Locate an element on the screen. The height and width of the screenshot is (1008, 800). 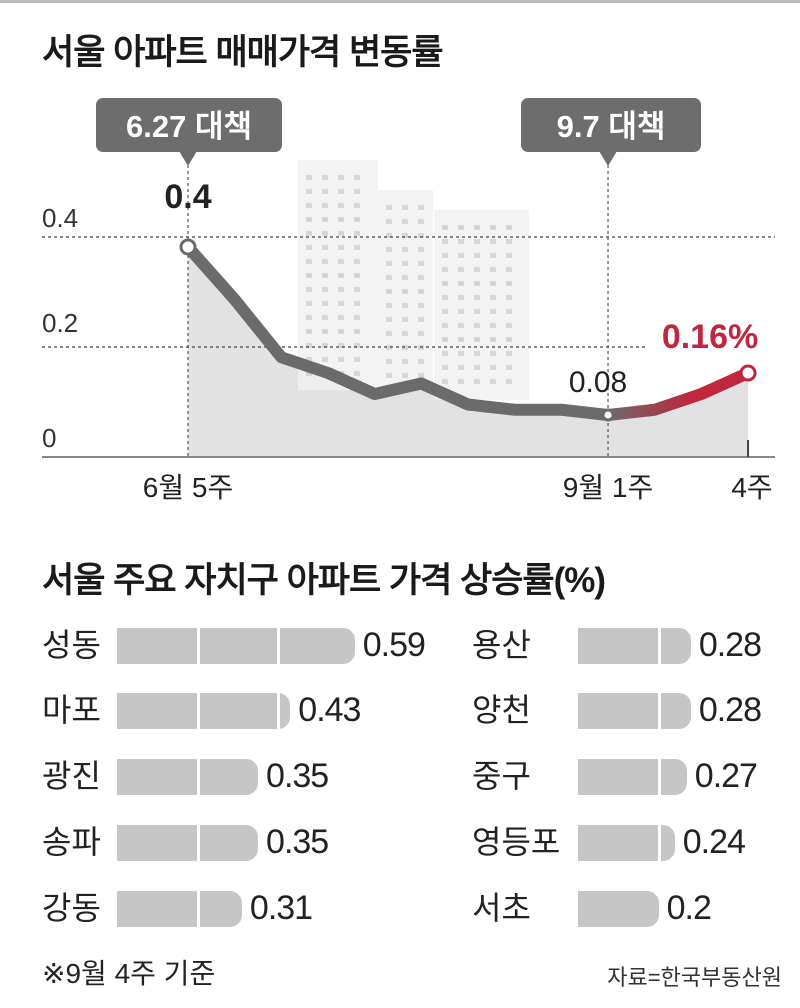
bar-row: 성동 0.59 is located at coordinates (400, 645).